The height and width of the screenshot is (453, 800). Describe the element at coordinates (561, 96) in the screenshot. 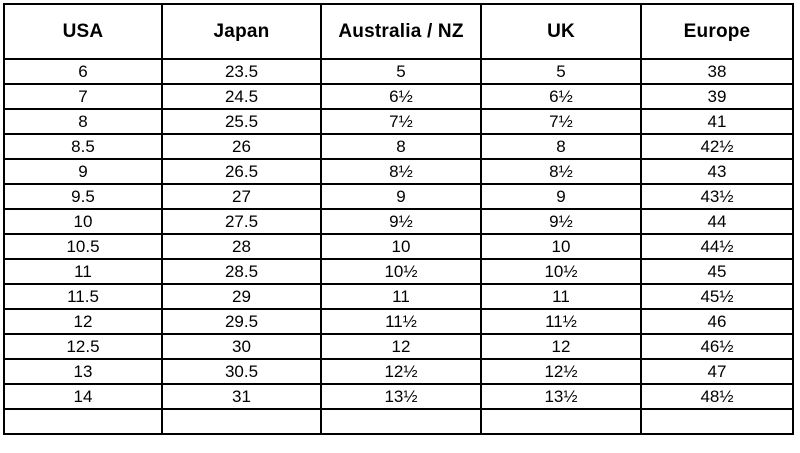

I see `cell-uk: 6½` at that location.